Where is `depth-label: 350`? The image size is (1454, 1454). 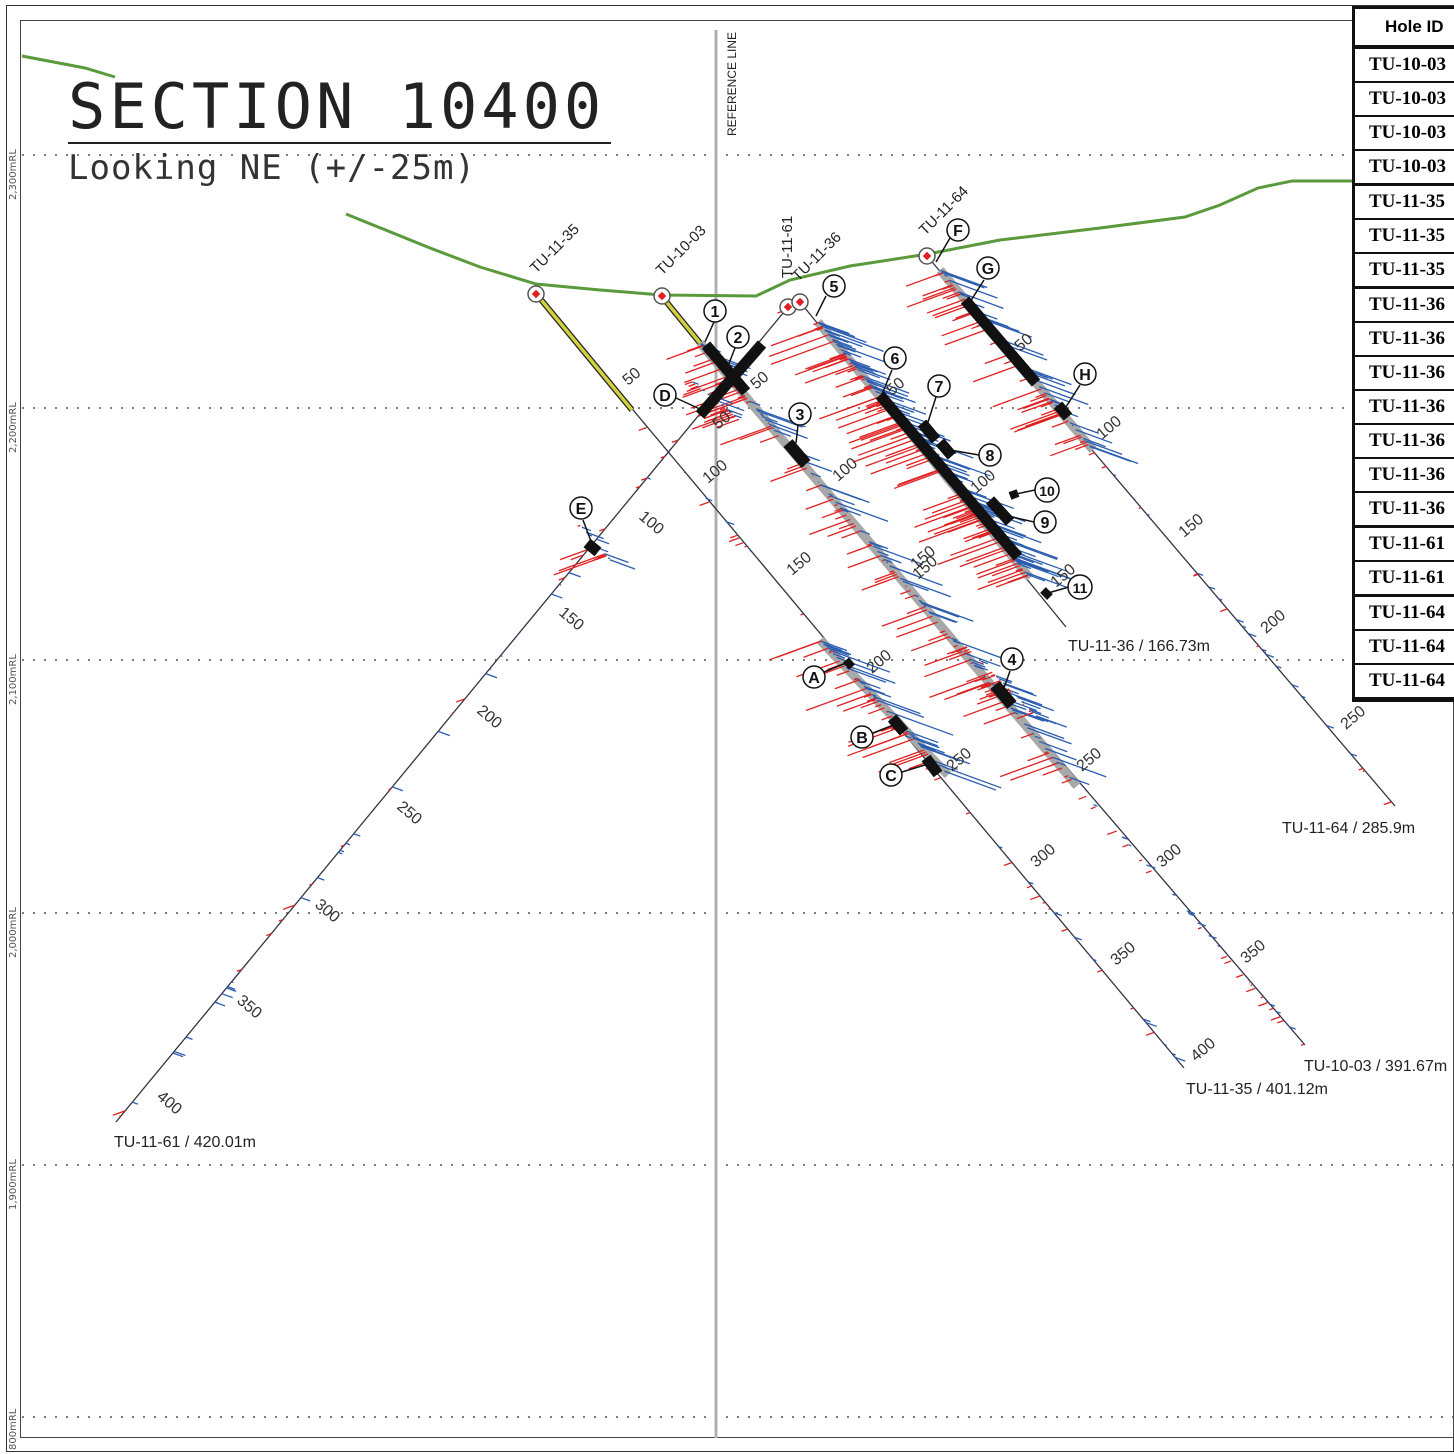
depth-label: 350 is located at coordinates (1253, 952).